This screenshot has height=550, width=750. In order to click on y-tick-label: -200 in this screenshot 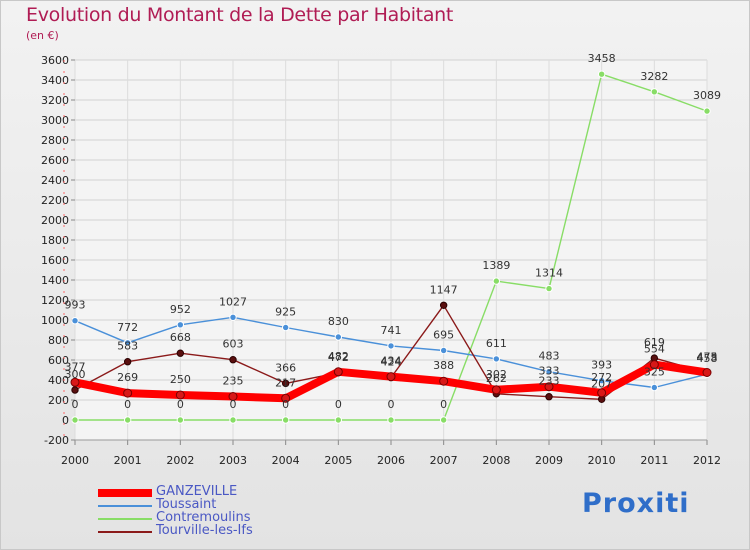, I will do `click(56, 440)`.